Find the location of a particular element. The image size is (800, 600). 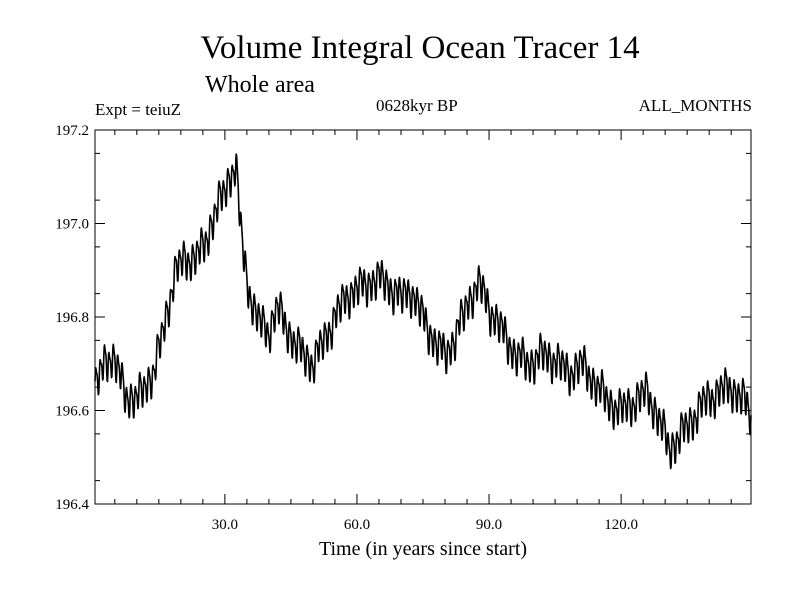

y-tick-label: 197.2 is located at coordinates (72, 131).